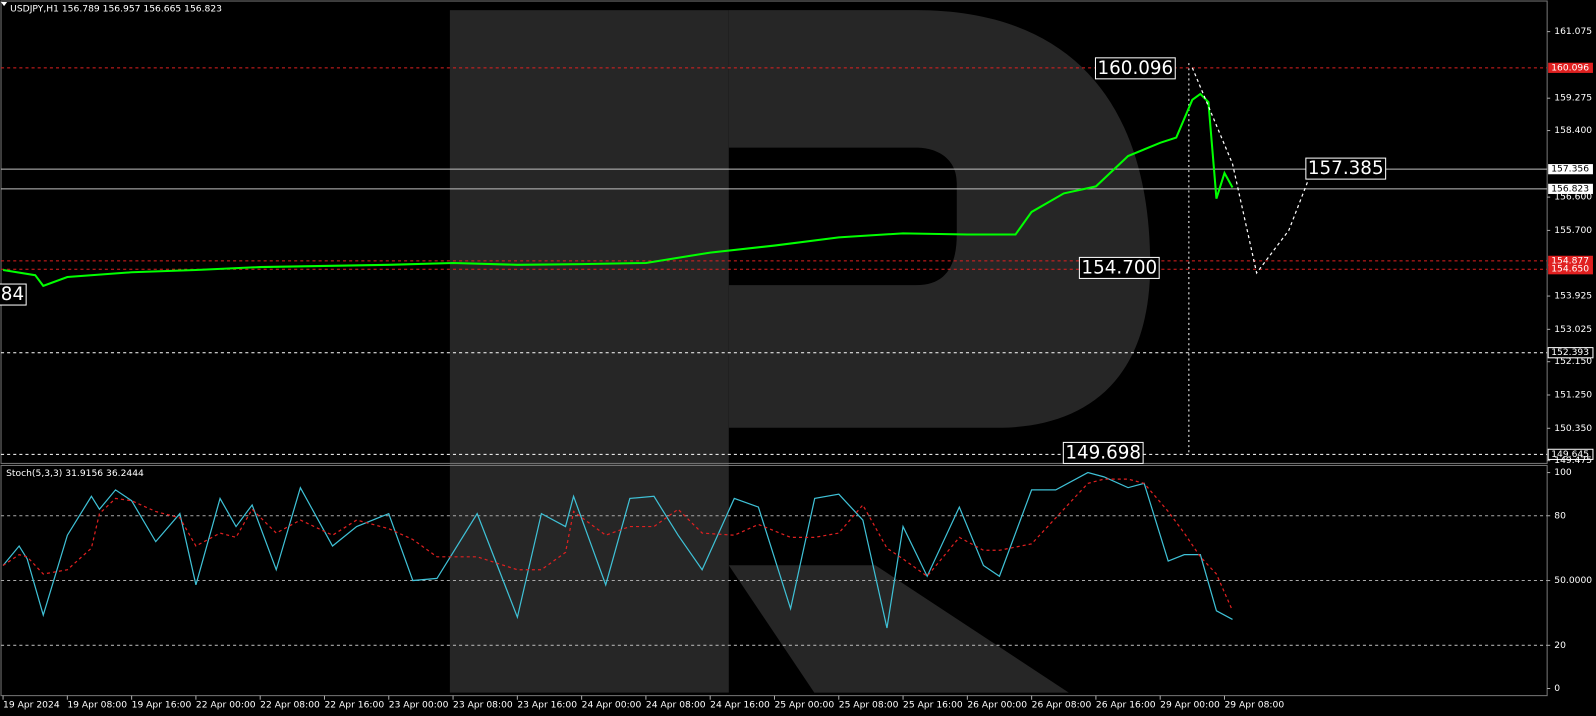 The width and height of the screenshot is (1596, 716). I want to click on x-tick-label: 19 Apr 16:00, so click(162, 704).